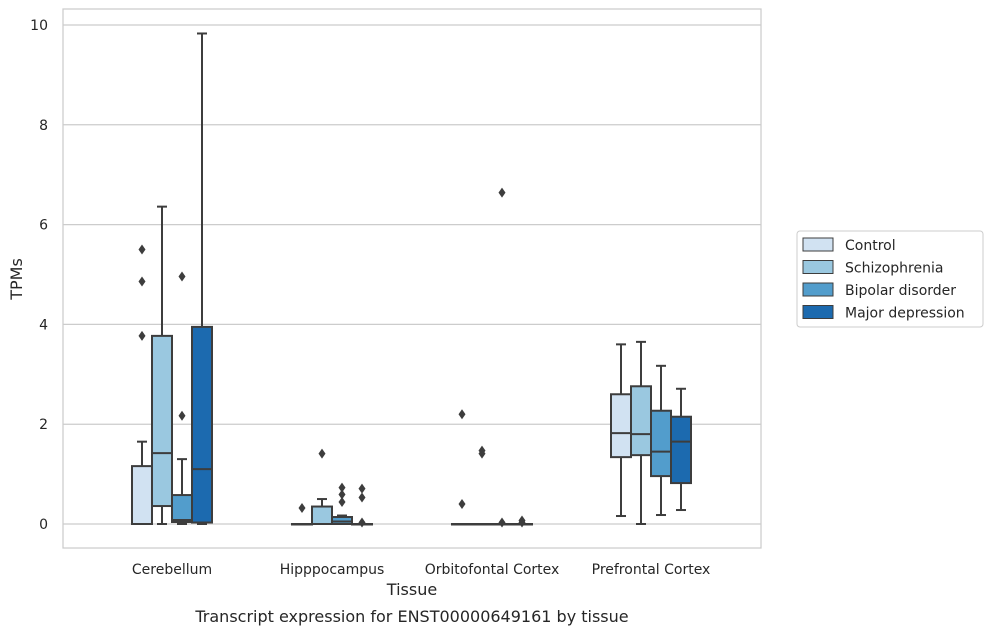 This screenshot has height=634, width=992. What do you see at coordinates (492, 570) in the screenshot?
I see `x-tick-label: Orbitofontal Cortex` at bounding box center [492, 570].